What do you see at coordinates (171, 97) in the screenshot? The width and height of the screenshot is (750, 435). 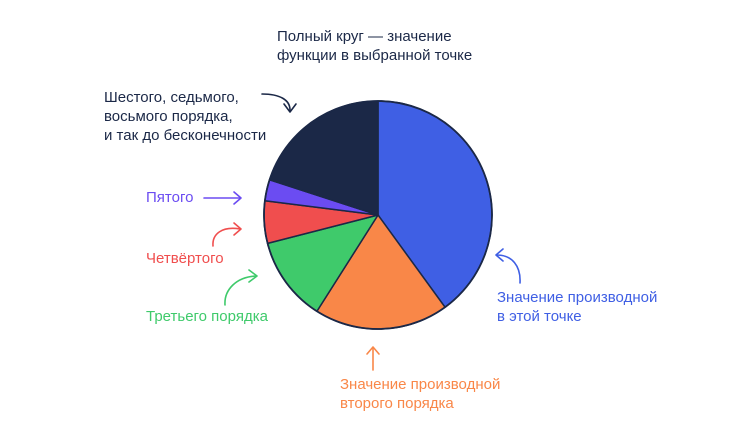 I see `label-line: Шестого, седьмого,` at bounding box center [171, 97].